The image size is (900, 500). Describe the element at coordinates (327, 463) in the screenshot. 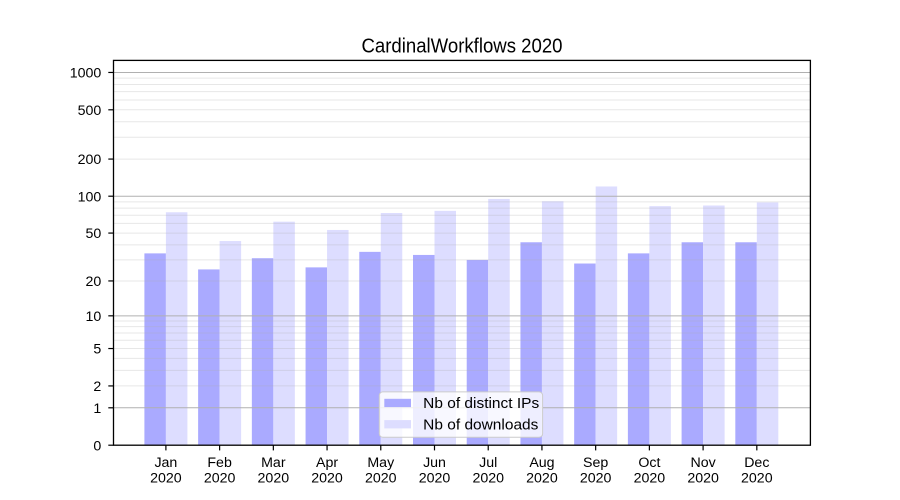

I see `svg-text: Apr` at that location.